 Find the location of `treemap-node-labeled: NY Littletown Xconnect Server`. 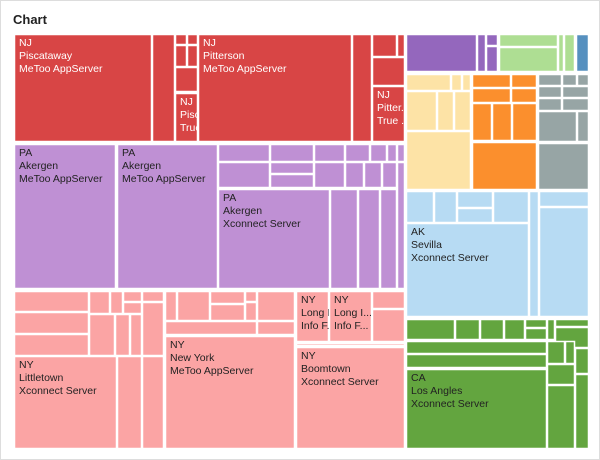

treemap-node-labeled: NY Littletown Xconnect Server is located at coordinates (65, 402).